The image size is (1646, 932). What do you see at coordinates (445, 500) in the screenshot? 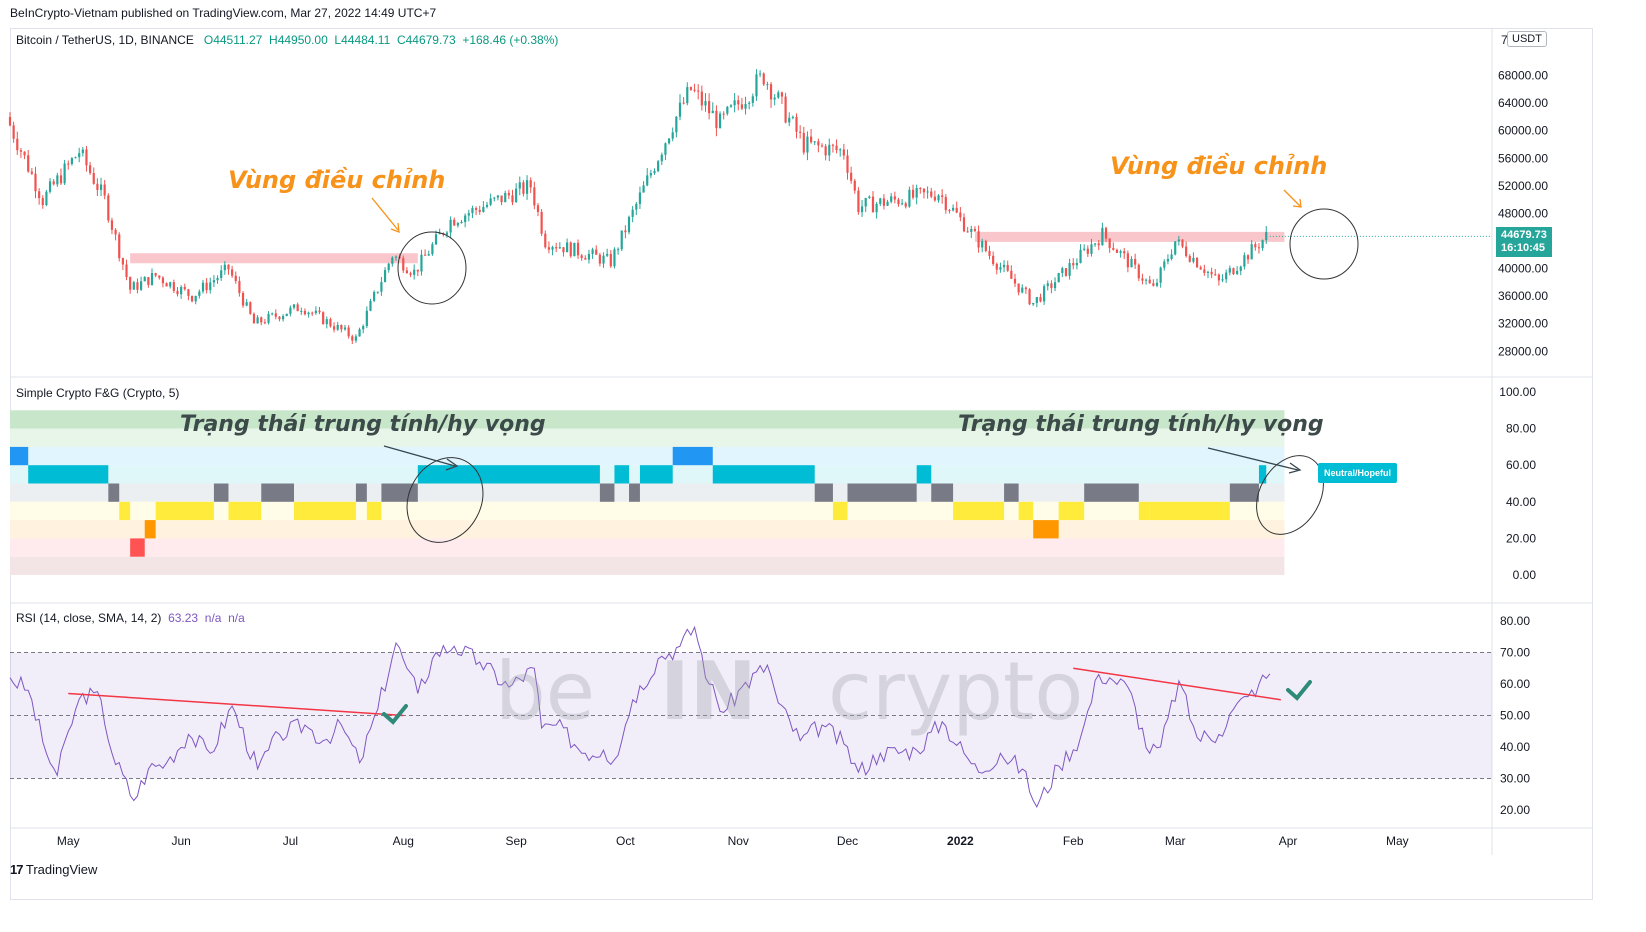
I see `highlight-circle` at bounding box center [445, 500].